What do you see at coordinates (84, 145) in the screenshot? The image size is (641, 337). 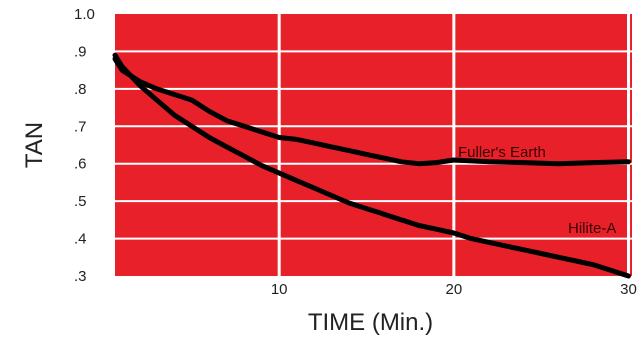 I see `y-axis-ticks: 1.0 .9 .8 .7 .6 .5 .4 .3` at bounding box center [84, 145].